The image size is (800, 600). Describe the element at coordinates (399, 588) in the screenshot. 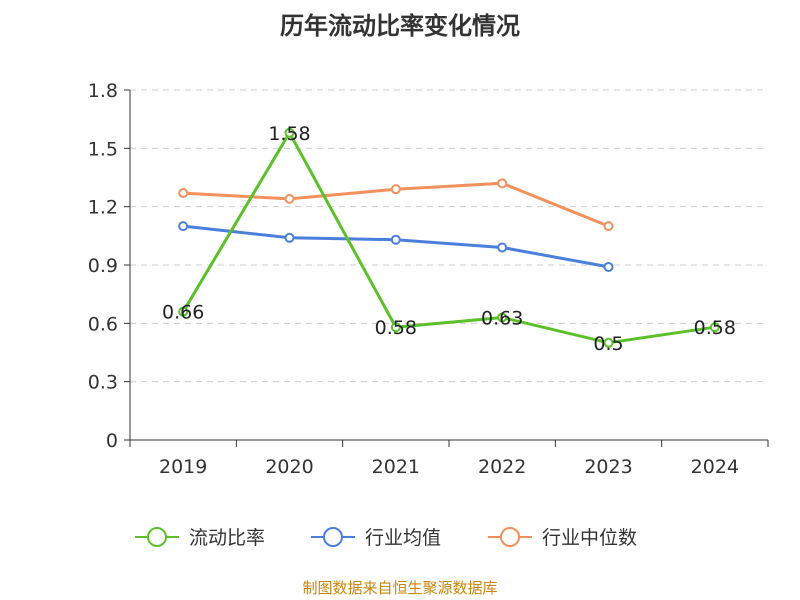

I see `source-note: 制图数据来自恒生聚源数据库` at that location.